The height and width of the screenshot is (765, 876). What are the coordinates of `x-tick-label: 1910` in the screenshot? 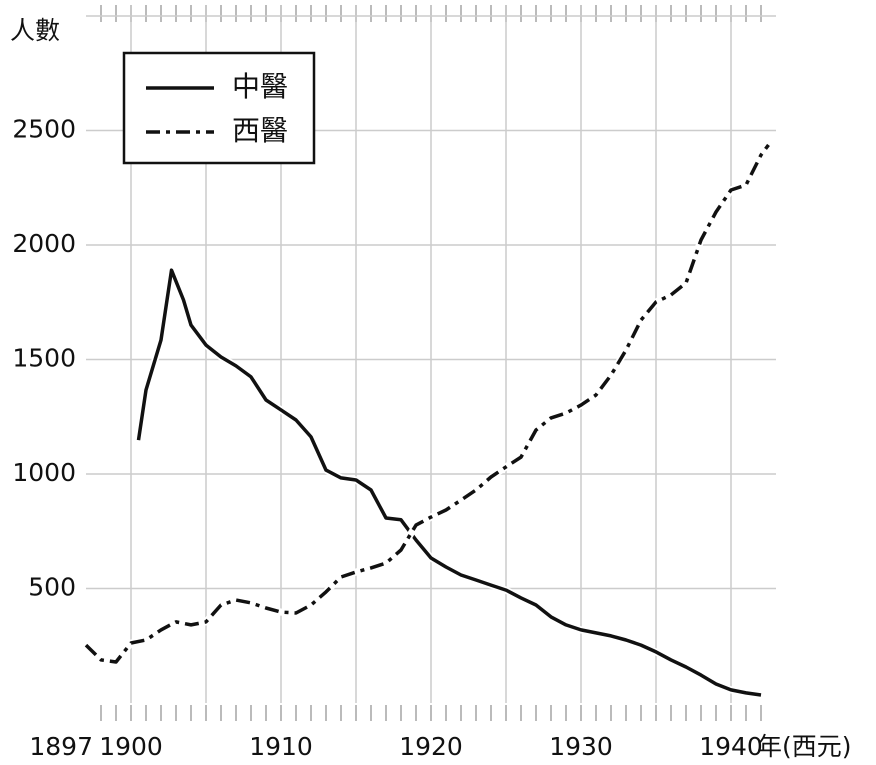 It's located at (281, 746).